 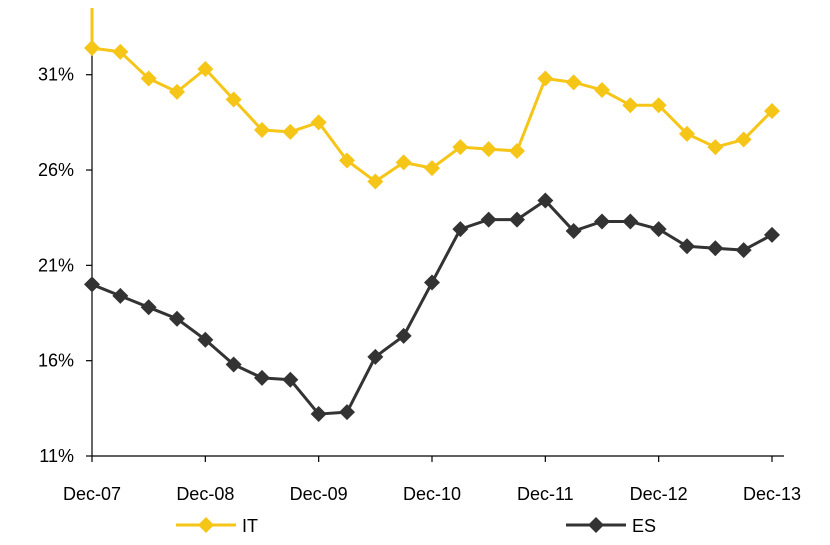 What do you see at coordinates (644, 526) in the screenshot?
I see `legend-label: ES` at bounding box center [644, 526].